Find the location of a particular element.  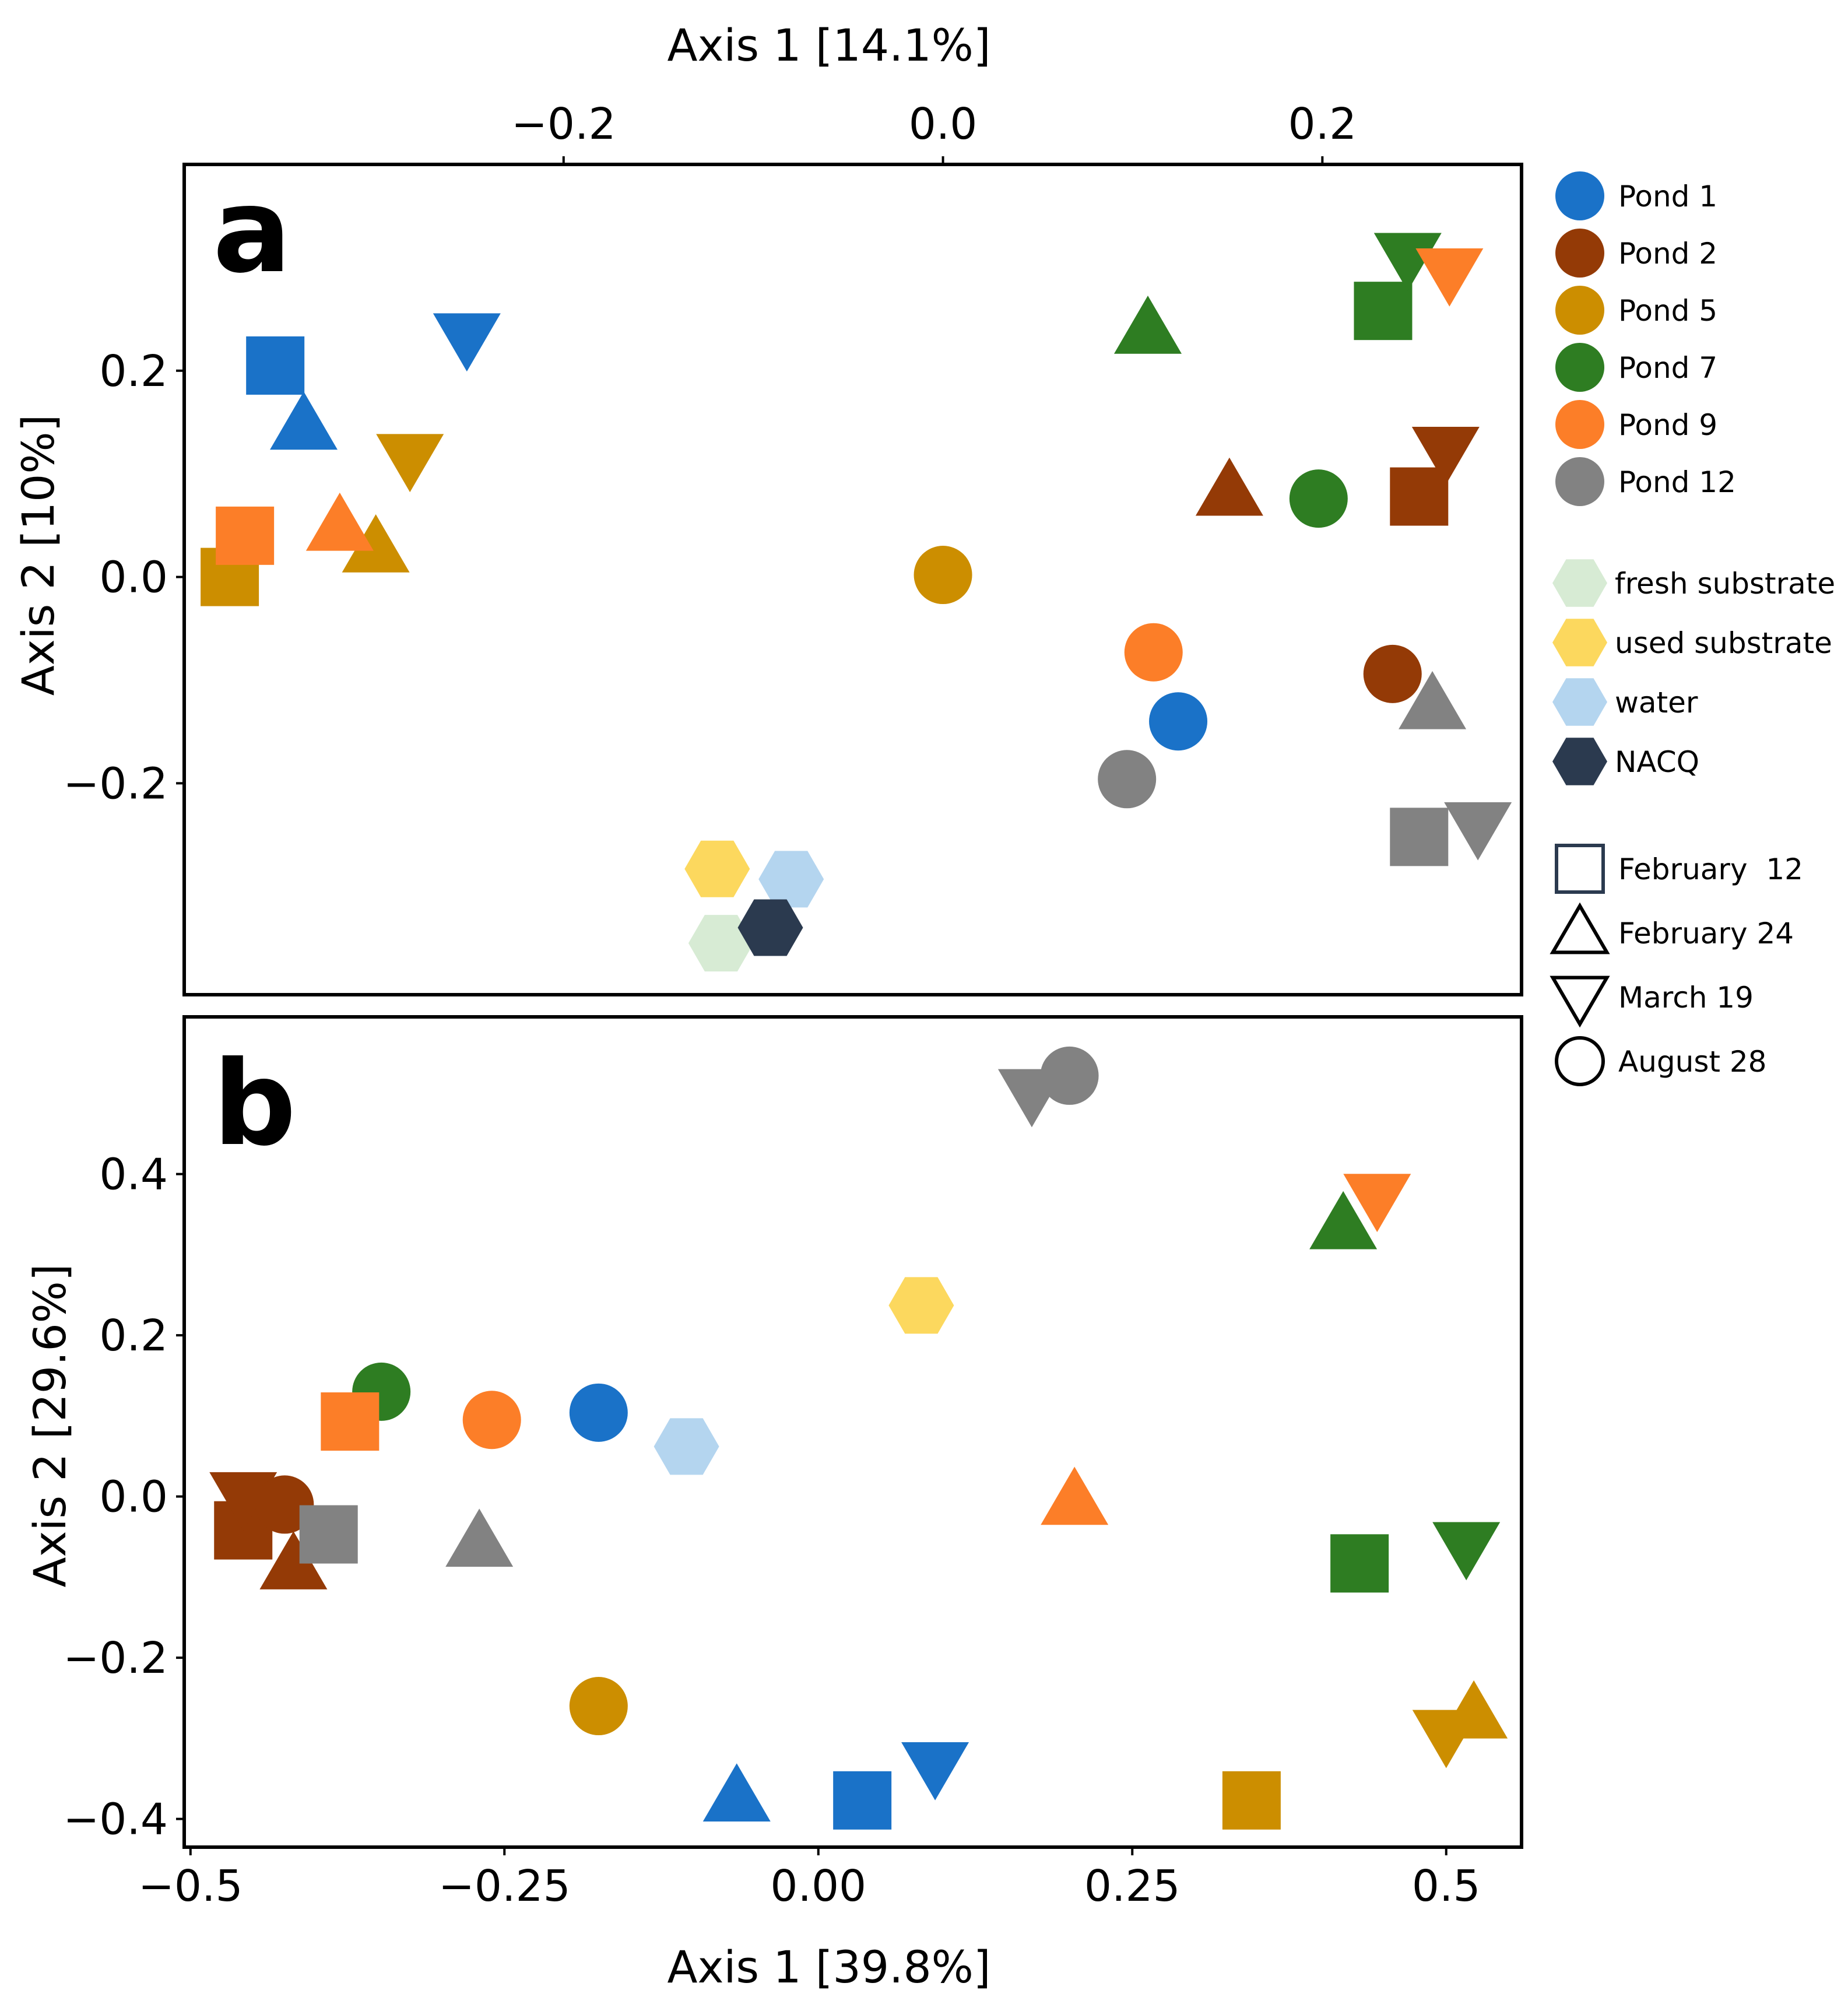

panel-b-y-tick-label: 0.2 is located at coordinates (133, 1336).